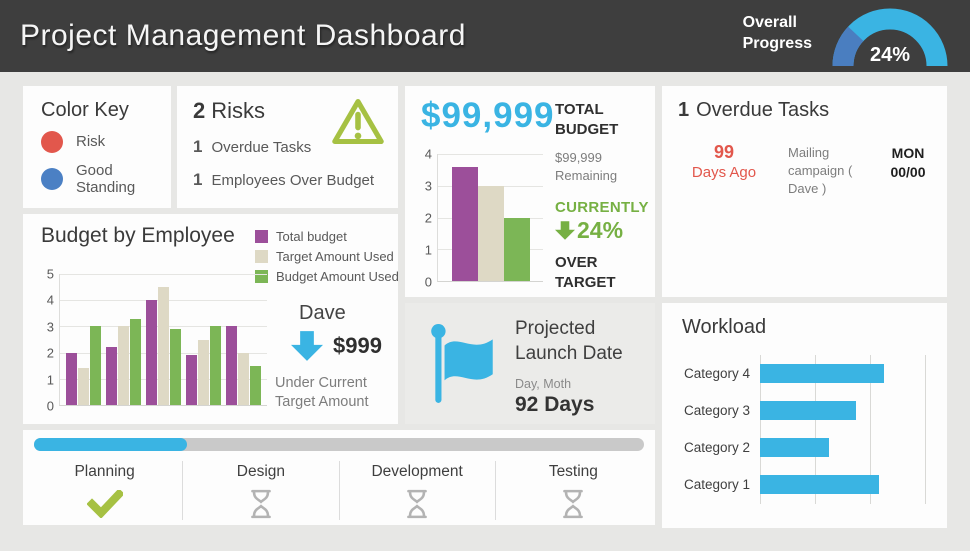 The width and height of the screenshot is (970, 551). Describe the element at coordinates (543, 384) in the screenshot. I see `launch-date-label: Day, Moth` at that location.